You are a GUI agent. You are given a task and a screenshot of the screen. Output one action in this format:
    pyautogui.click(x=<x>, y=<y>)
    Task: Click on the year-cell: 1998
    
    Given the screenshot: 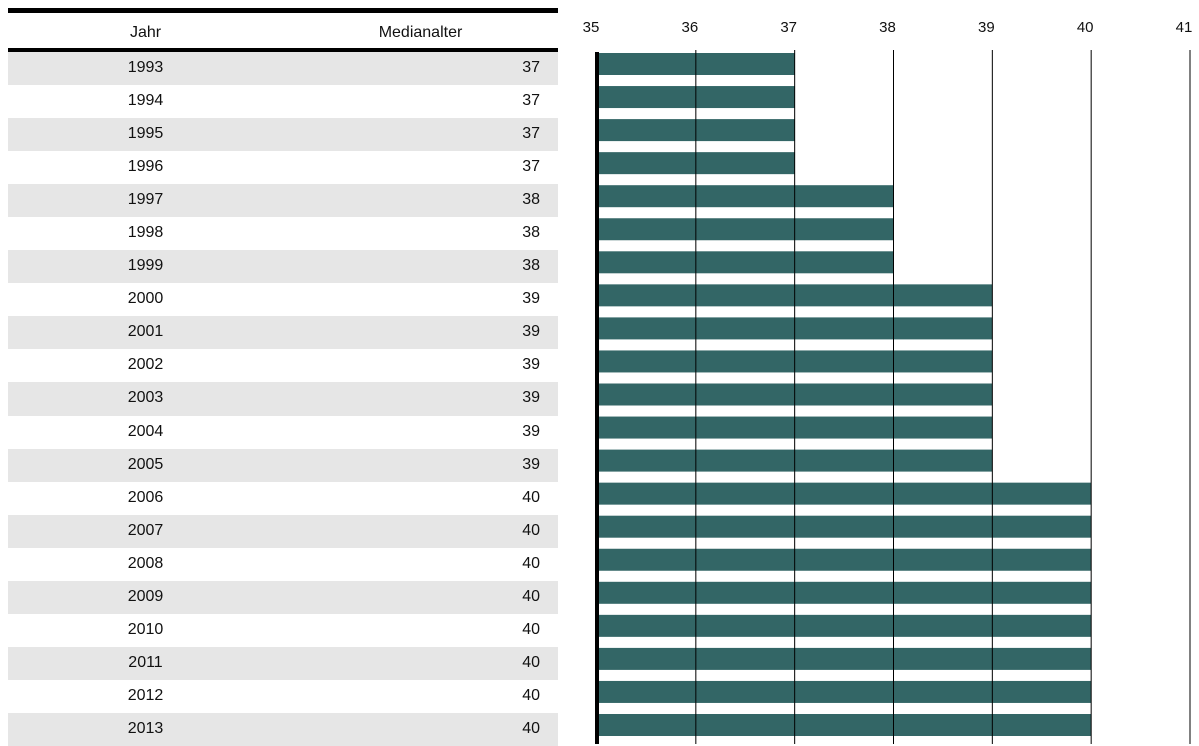 What is the action you would take?
    pyautogui.click(x=145, y=233)
    